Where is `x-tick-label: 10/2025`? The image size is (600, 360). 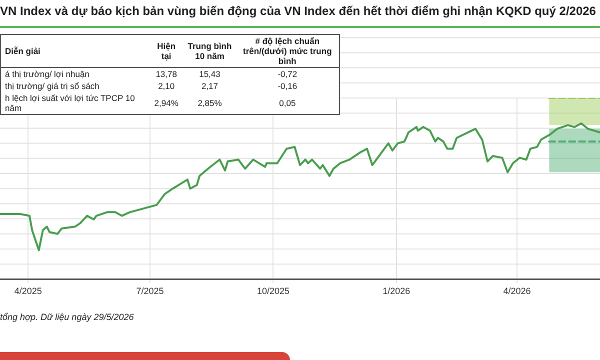 x-tick-label: 10/2025 is located at coordinates (273, 291).